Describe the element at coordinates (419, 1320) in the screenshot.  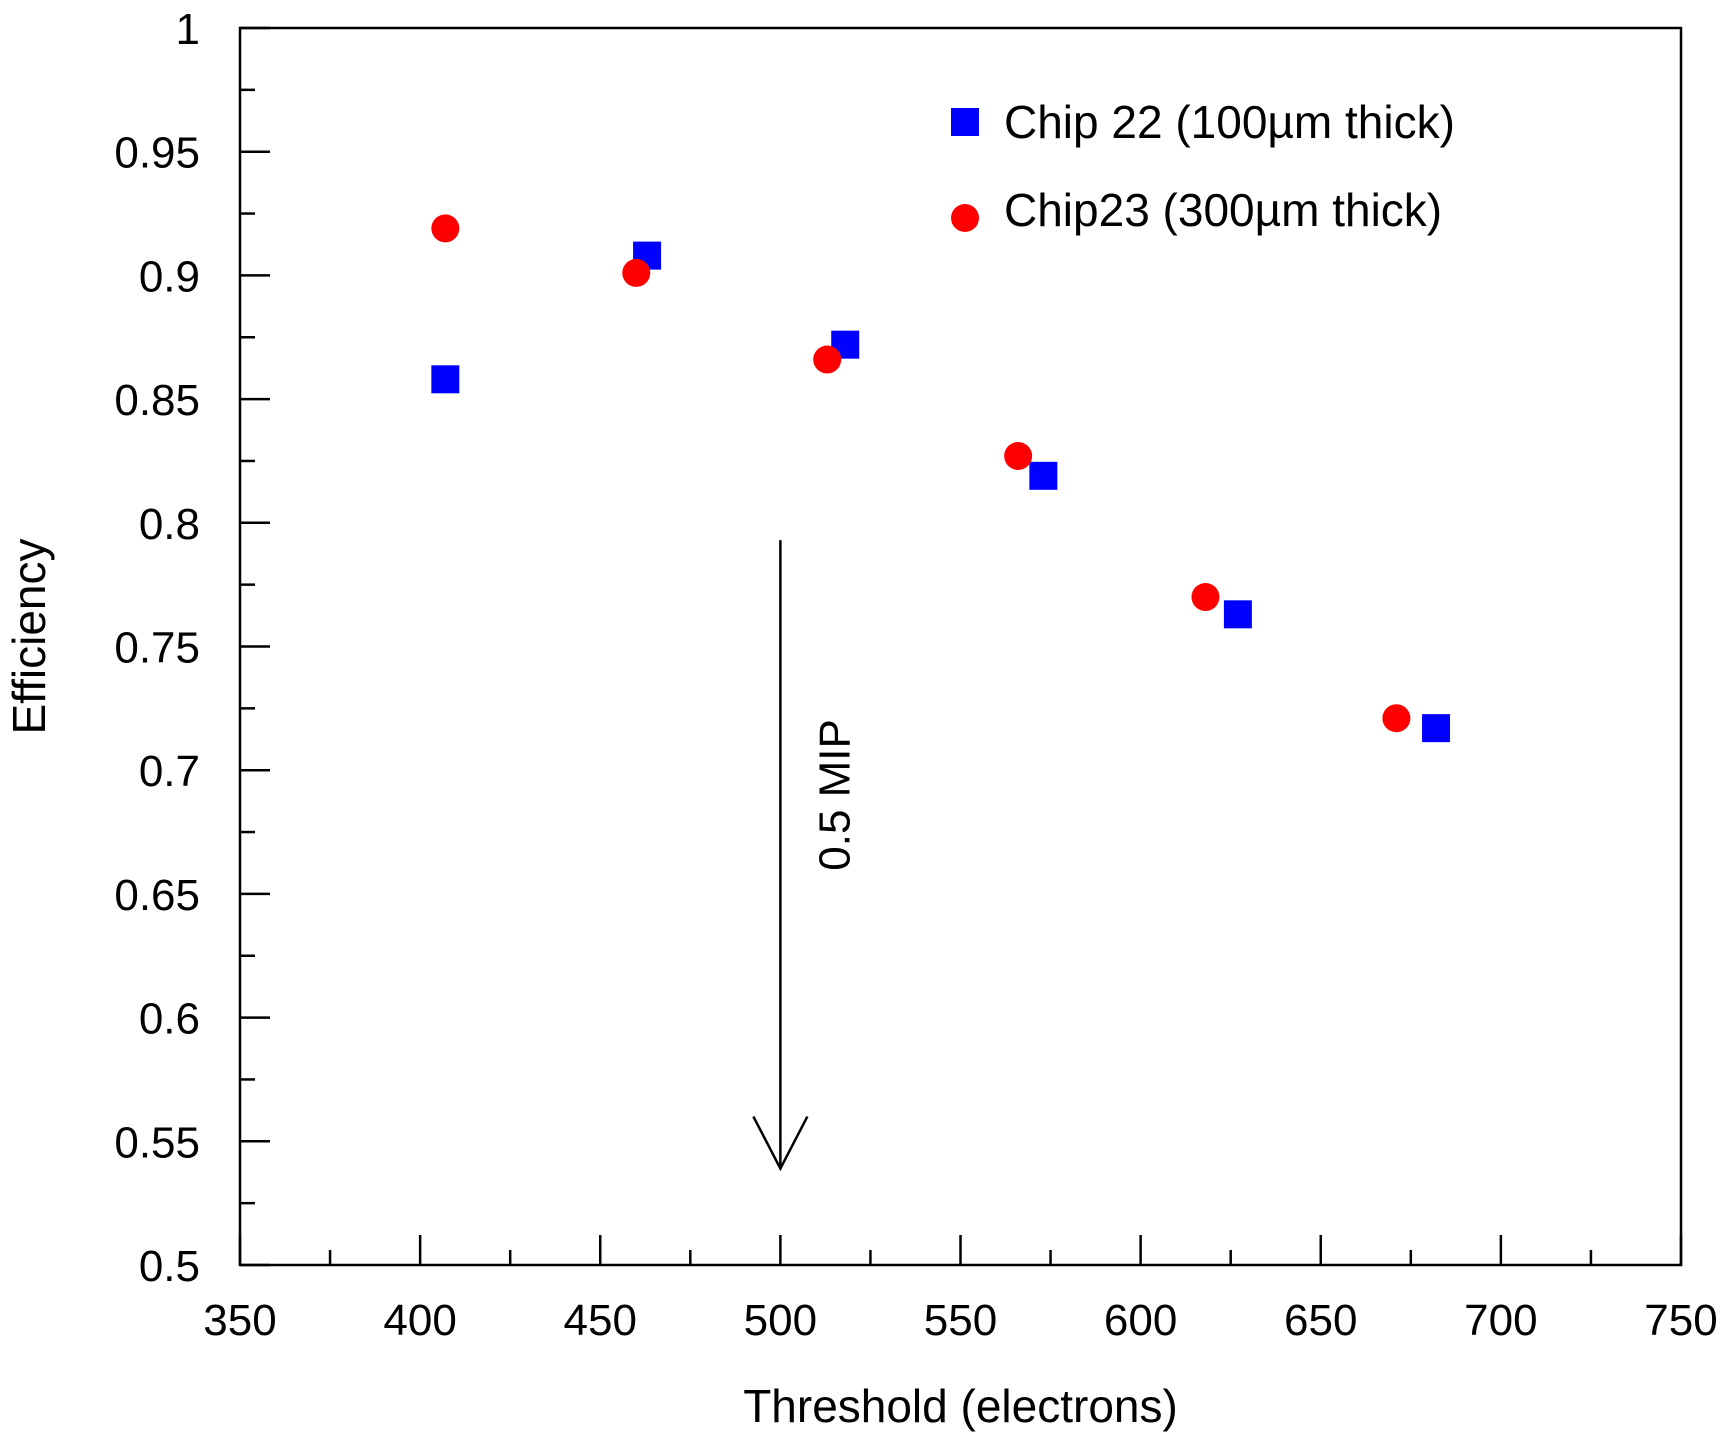
I see `x-tick-label: 400` at that location.